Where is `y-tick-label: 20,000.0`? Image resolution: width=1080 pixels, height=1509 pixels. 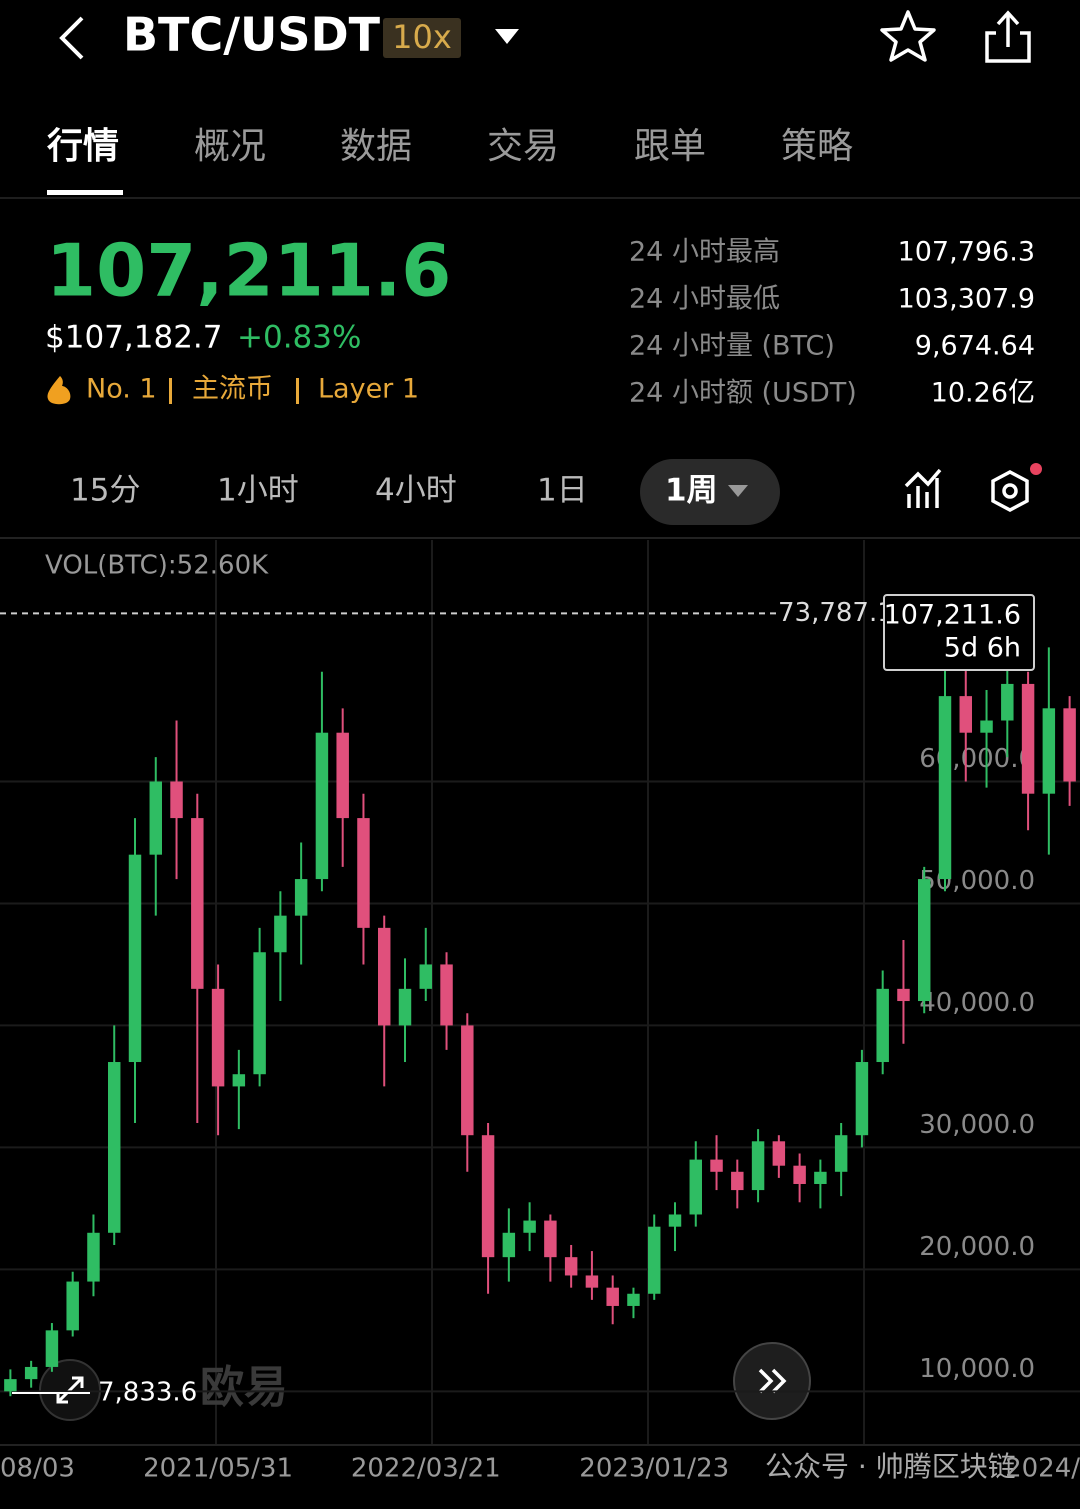 y-tick-label: 20,000.0 is located at coordinates (977, 1247).